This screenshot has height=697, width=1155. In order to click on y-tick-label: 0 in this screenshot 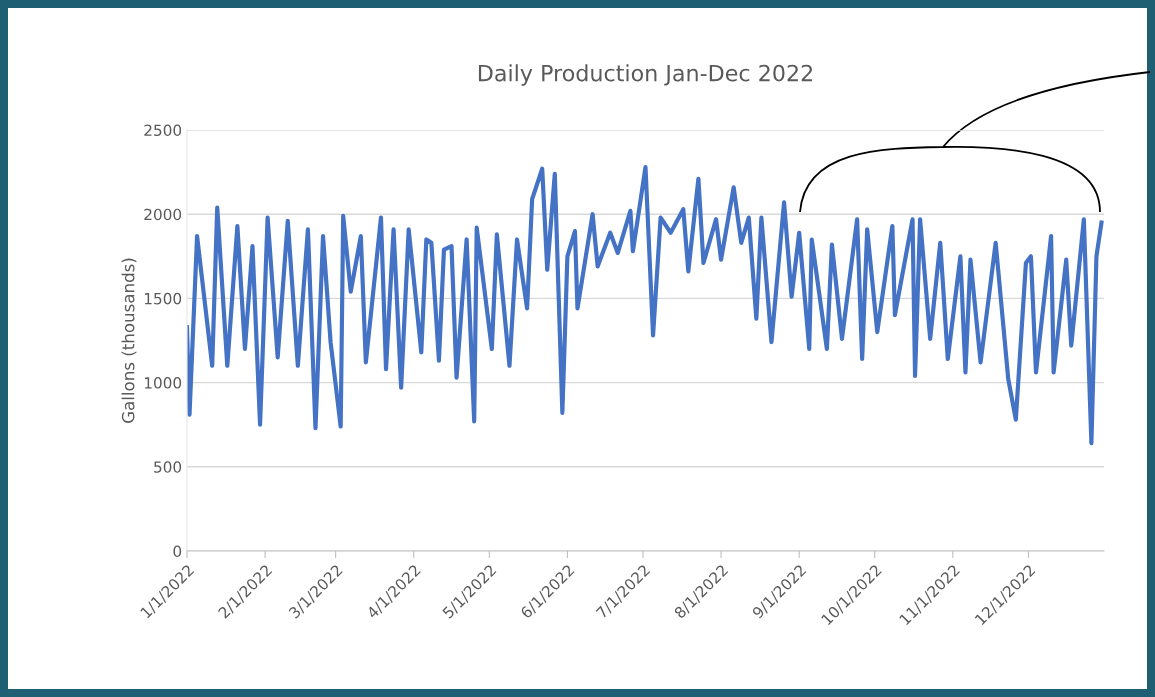, I will do `click(177, 551)`.